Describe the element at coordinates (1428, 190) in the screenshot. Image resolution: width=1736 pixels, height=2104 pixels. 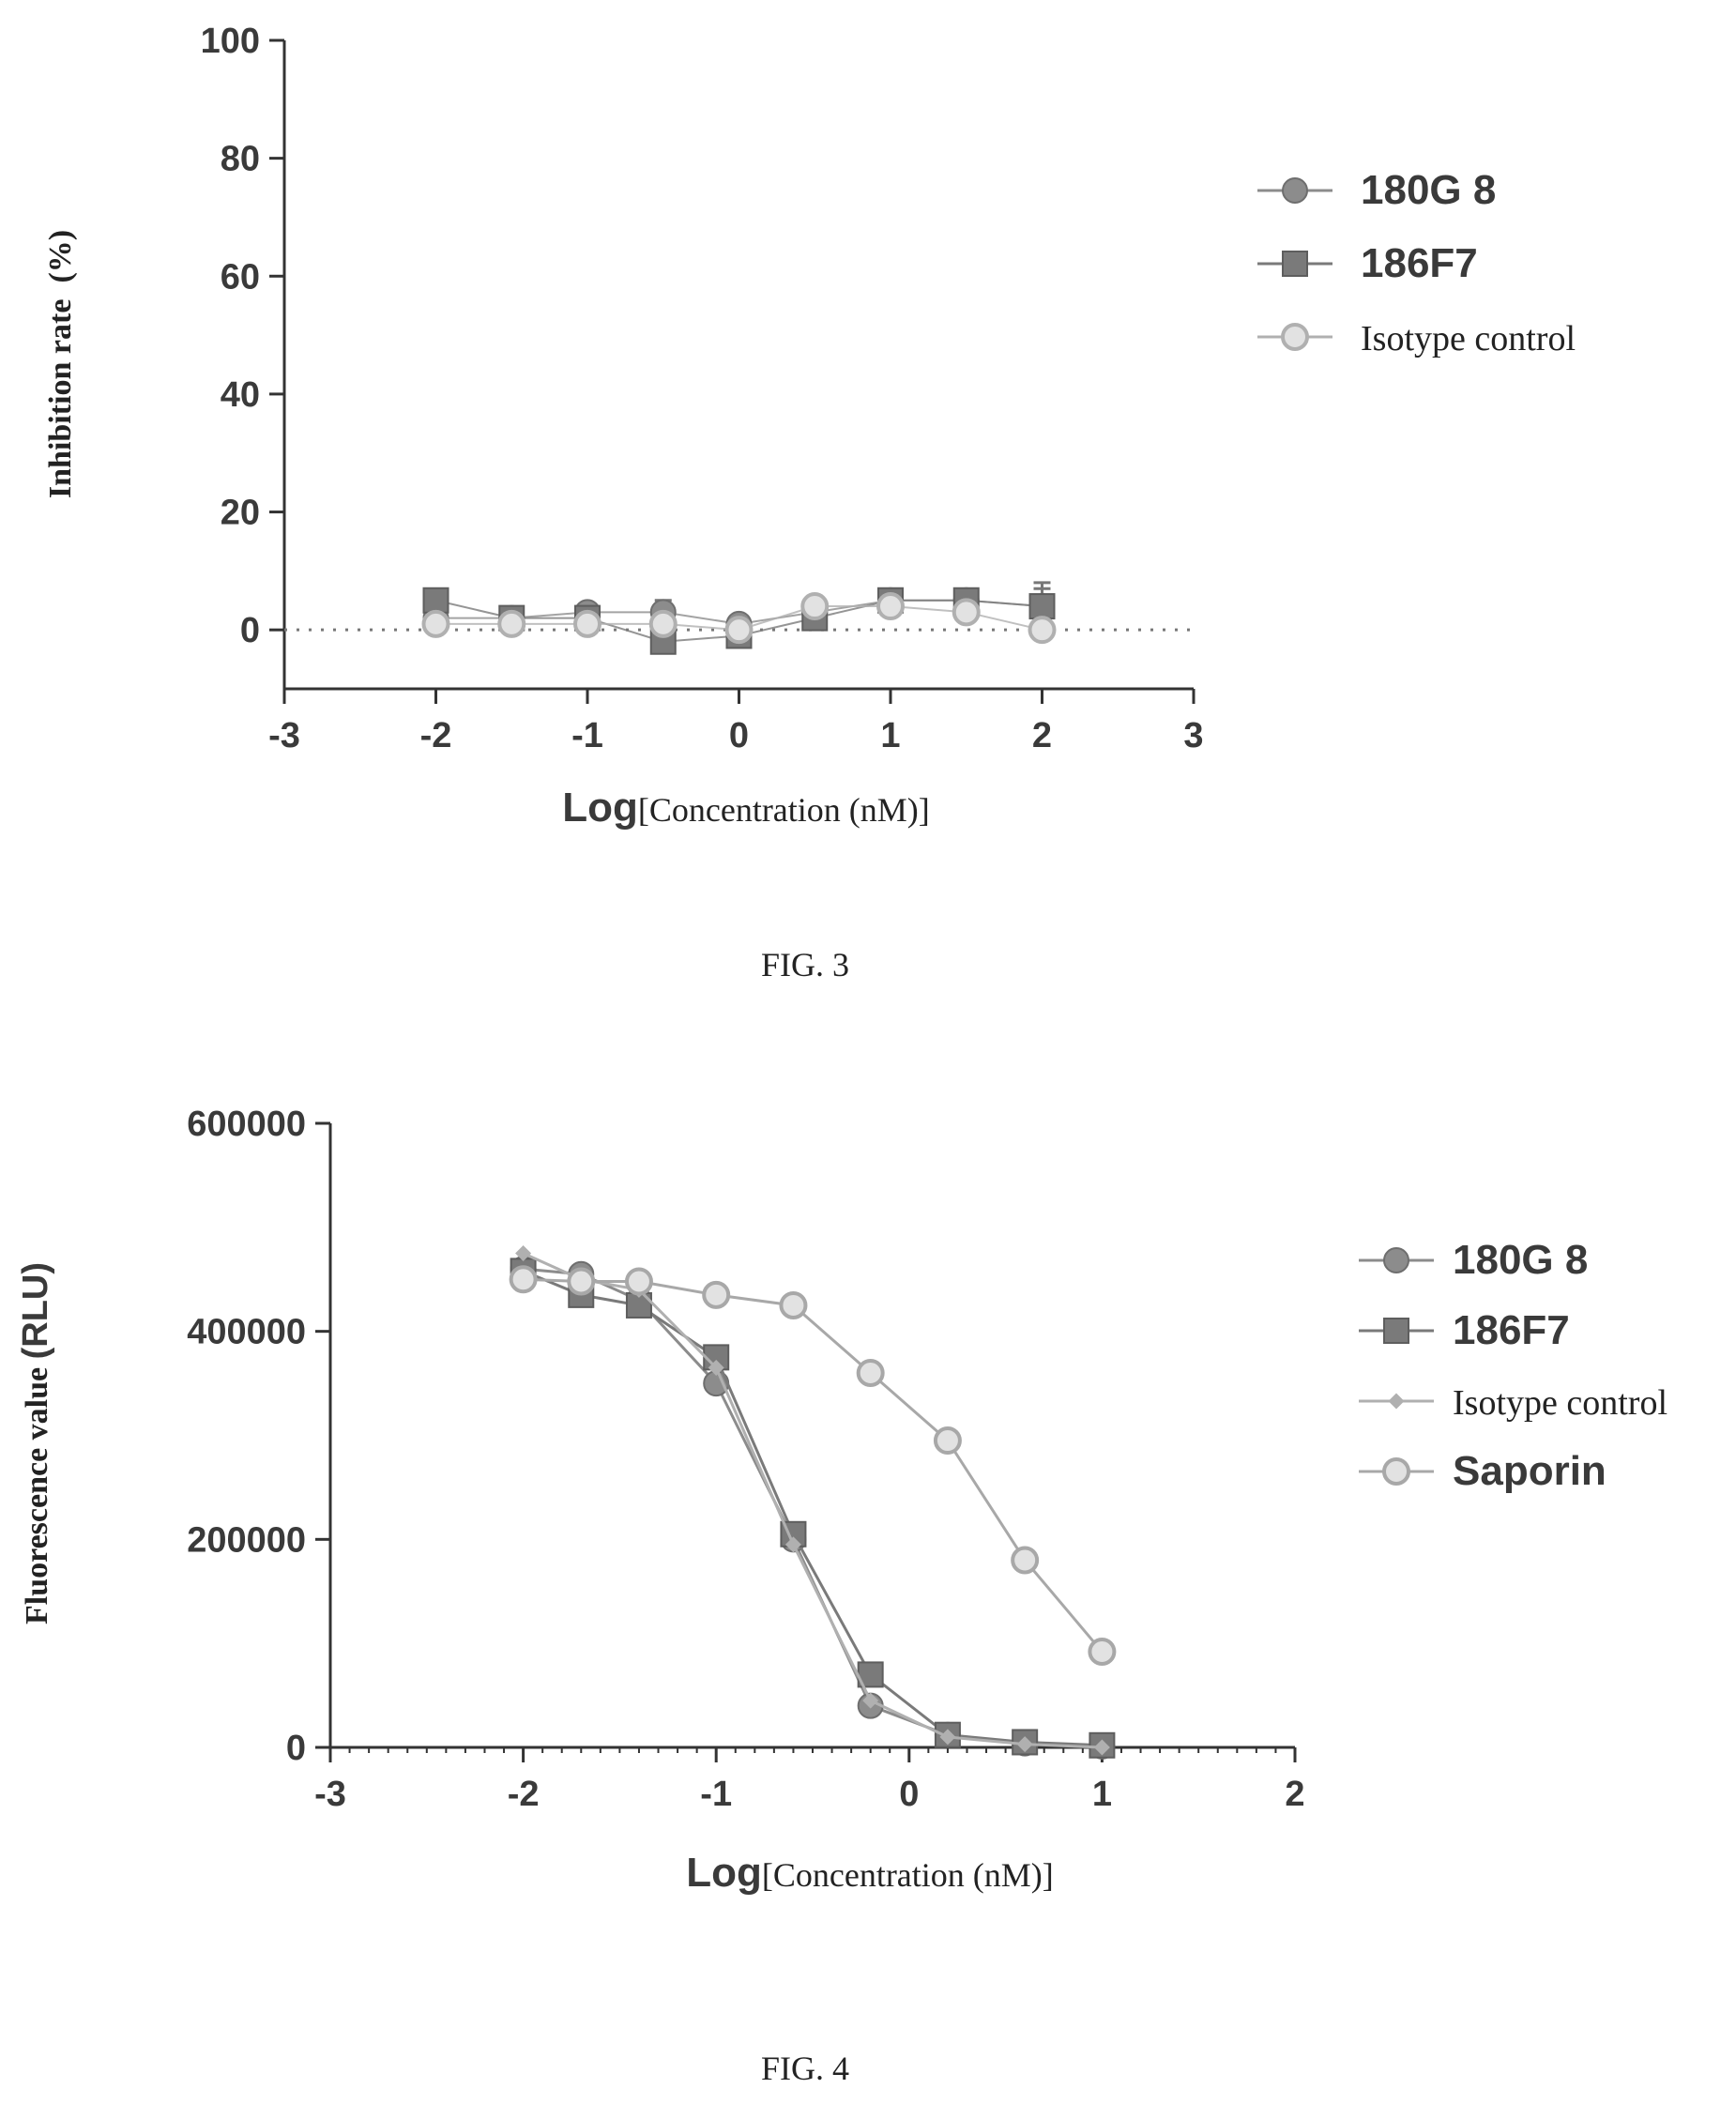
I see `fig3-legend-label: 180G 8` at that location.